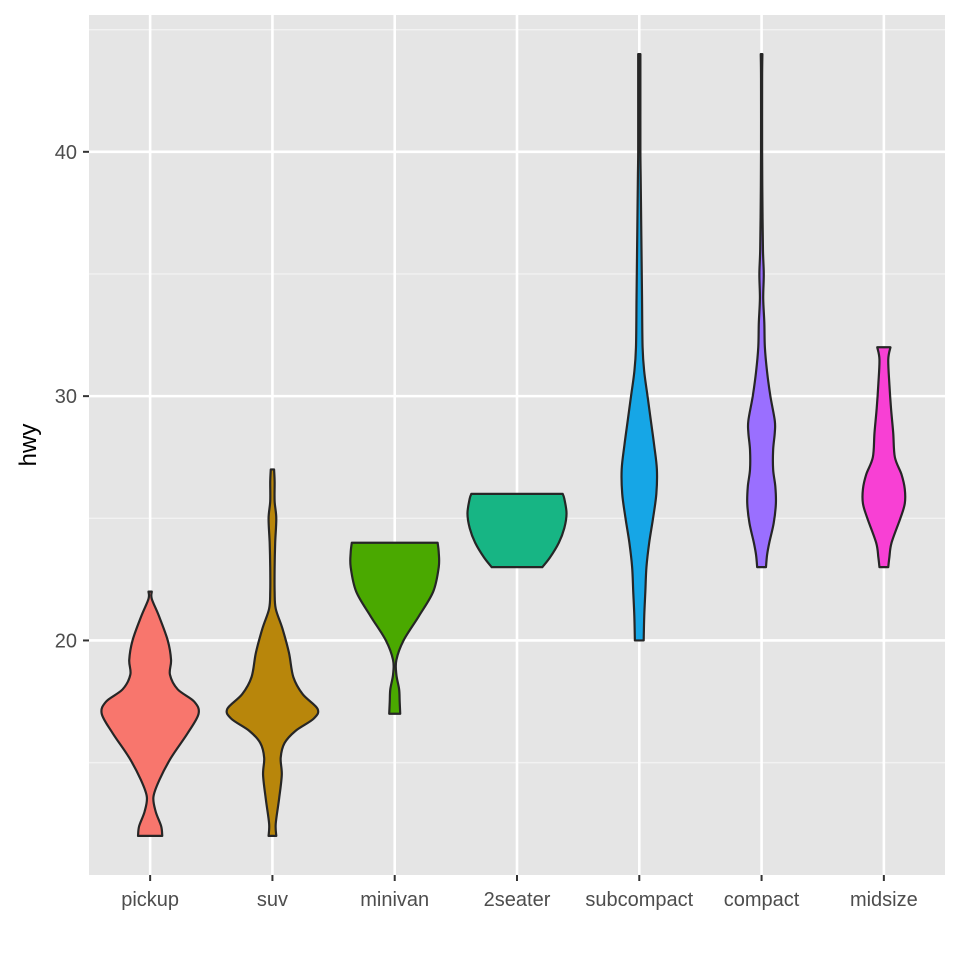 This screenshot has width=960, height=960. Describe the element at coordinates (639, 347) in the screenshot. I see `violin-subcompact` at that location.